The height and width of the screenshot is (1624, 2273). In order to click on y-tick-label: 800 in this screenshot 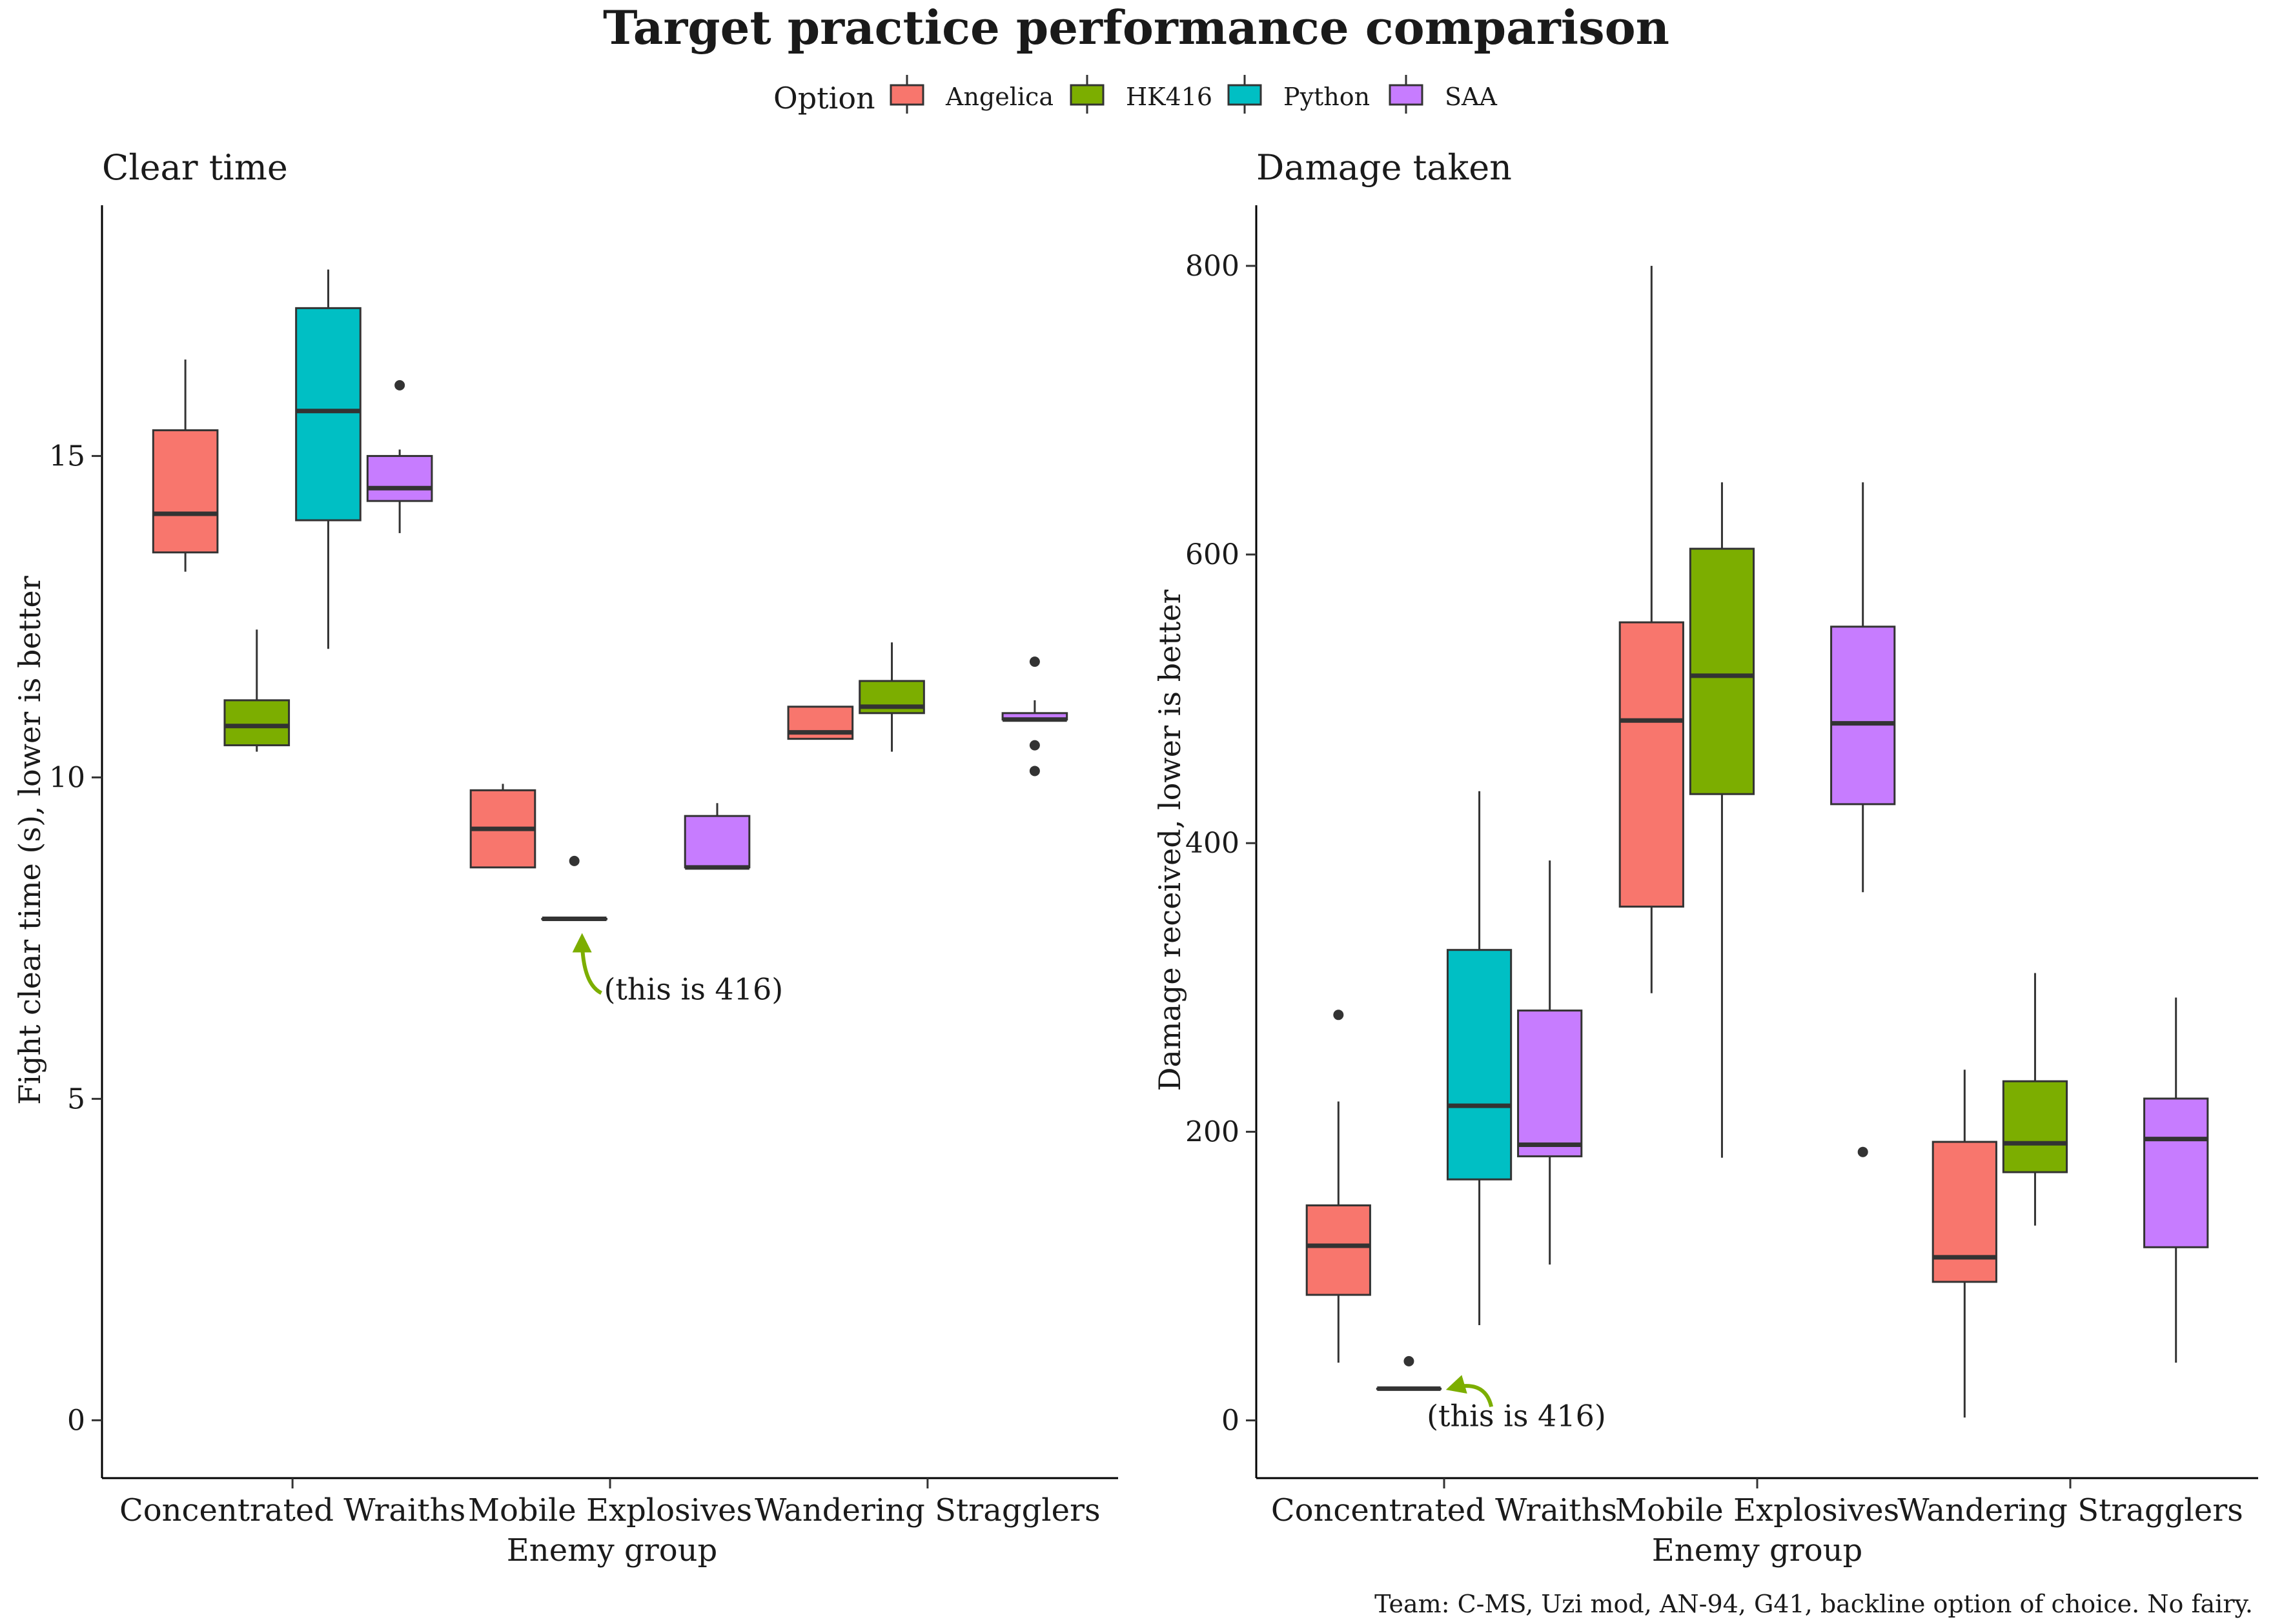, I will do `click(1212, 266)`.